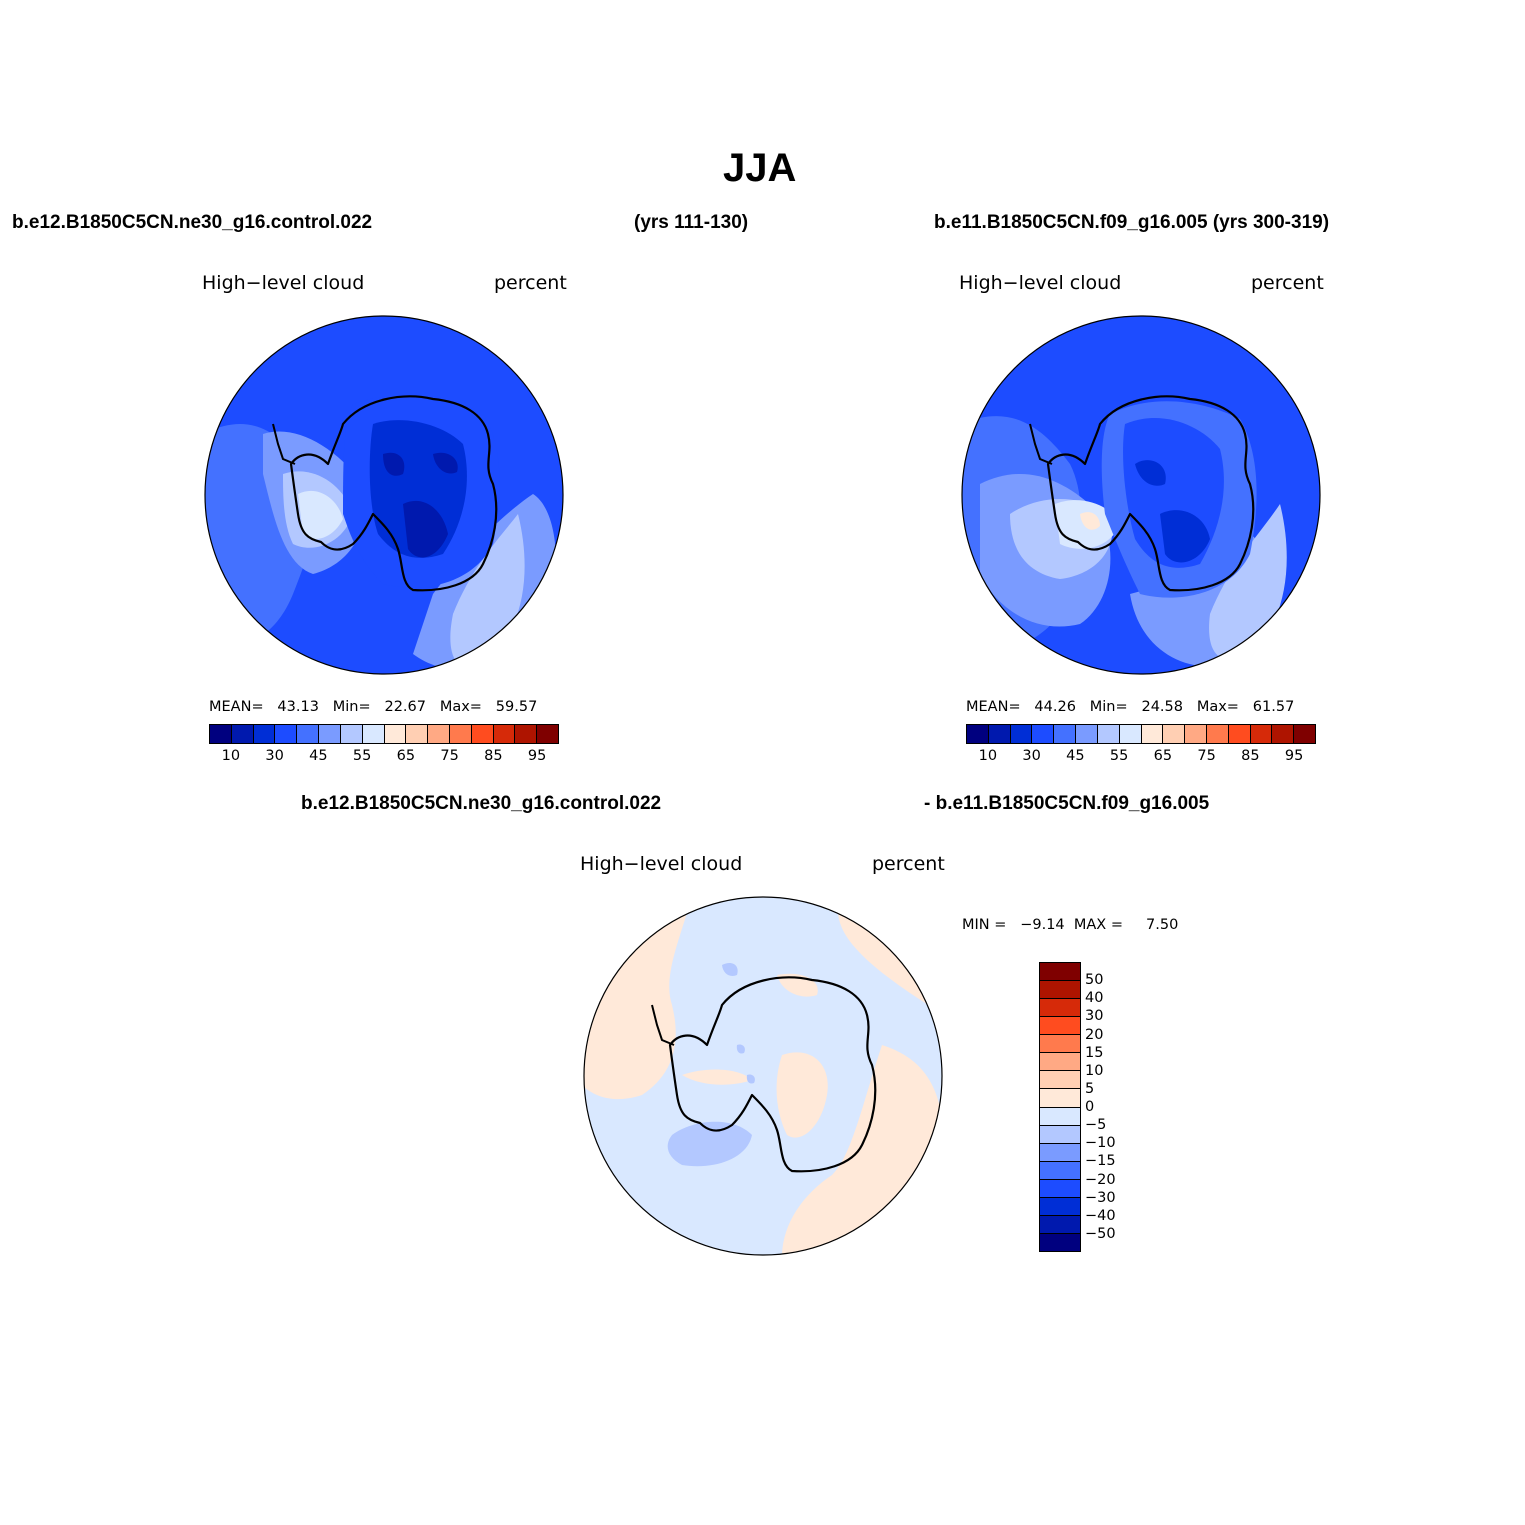 The image size is (1525, 1525). What do you see at coordinates (661, 864) in the screenshot?
I see `panel3-variable: High−level cloud` at bounding box center [661, 864].